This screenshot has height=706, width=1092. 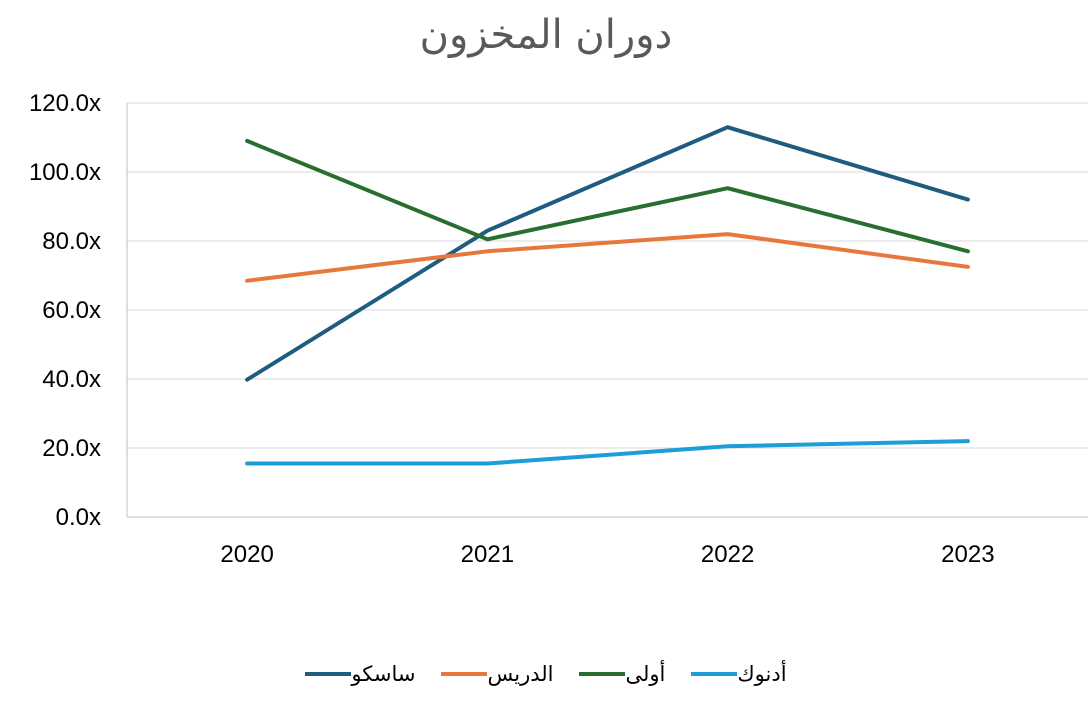 What do you see at coordinates (487, 554) in the screenshot?
I see `x-tick-label: 2021` at bounding box center [487, 554].